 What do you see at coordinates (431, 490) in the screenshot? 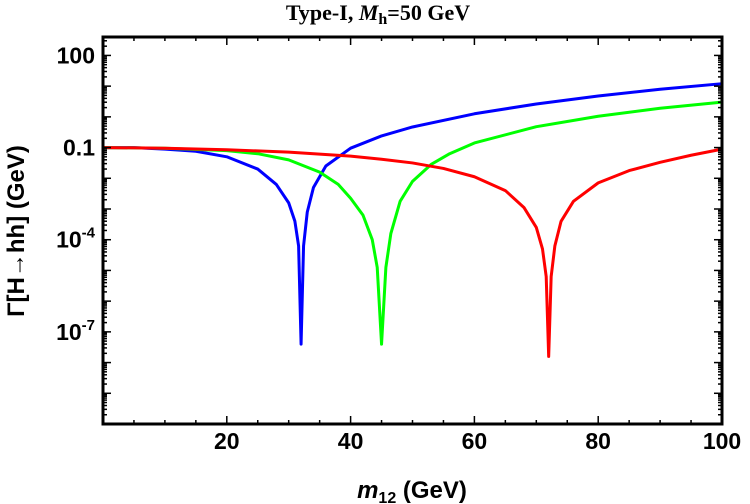
I see `x-axis-label-suffix: (GeV)` at bounding box center [431, 490].